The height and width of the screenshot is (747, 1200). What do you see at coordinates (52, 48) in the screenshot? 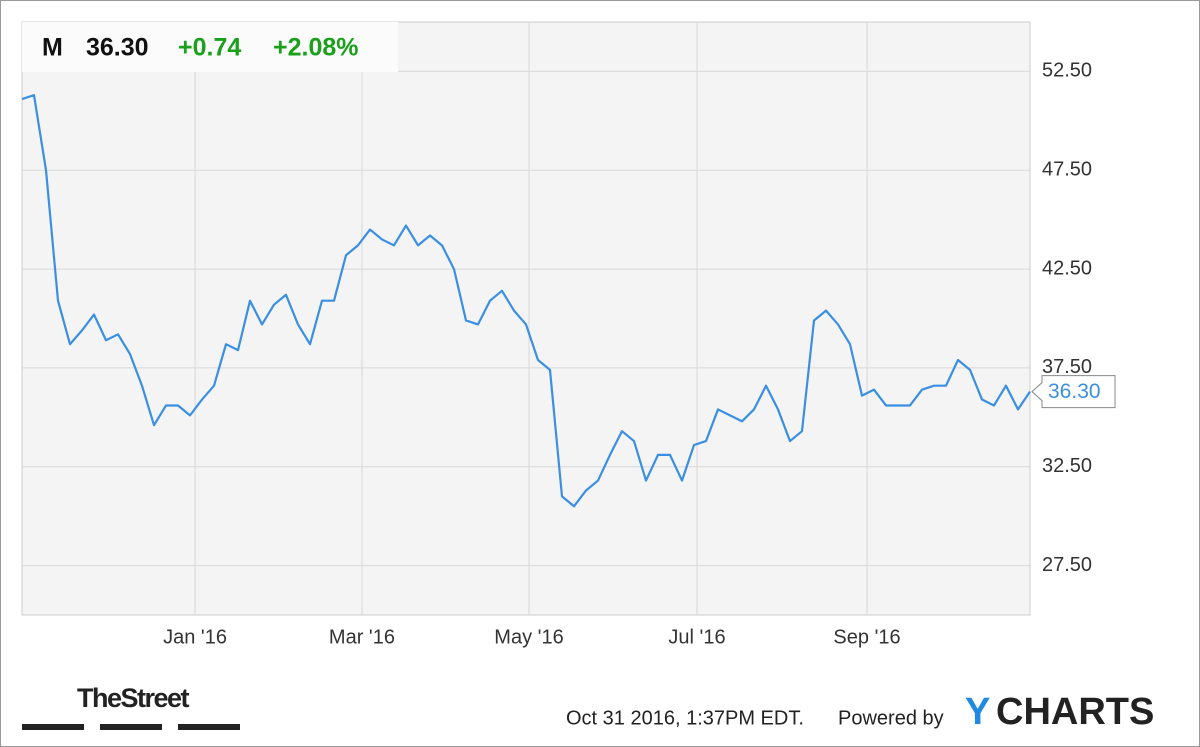
I see `quote-symbol: M` at bounding box center [52, 48].